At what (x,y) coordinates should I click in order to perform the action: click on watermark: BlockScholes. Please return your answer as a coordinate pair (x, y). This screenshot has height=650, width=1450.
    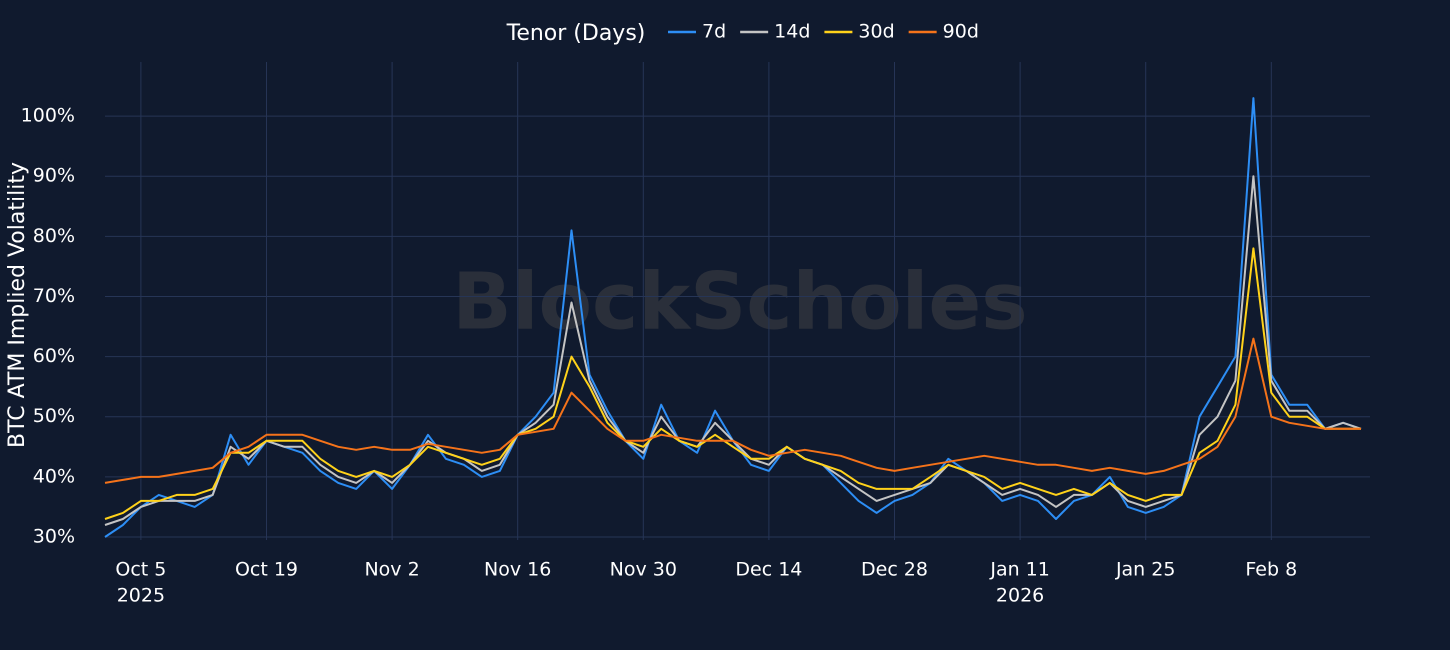
    Looking at the image, I should click on (739, 302).